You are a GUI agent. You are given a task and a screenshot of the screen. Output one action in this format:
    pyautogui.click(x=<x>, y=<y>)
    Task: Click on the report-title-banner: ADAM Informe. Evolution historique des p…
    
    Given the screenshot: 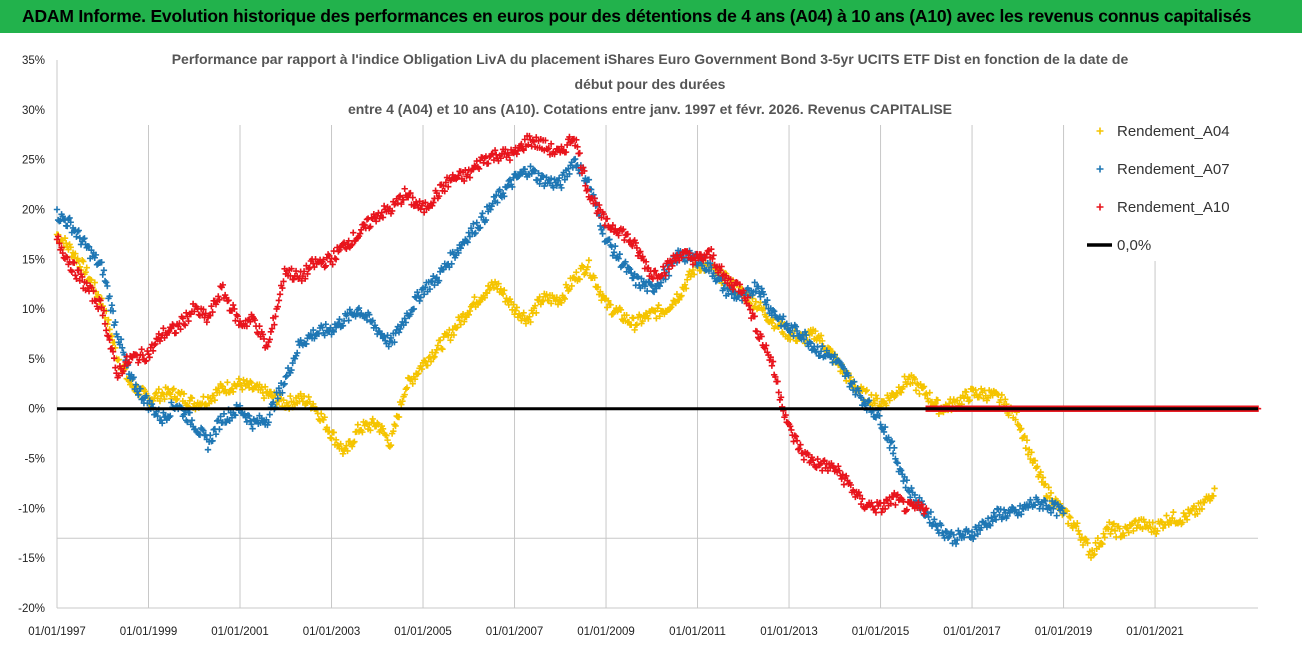 What is the action you would take?
    pyautogui.click(x=651, y=16)
    